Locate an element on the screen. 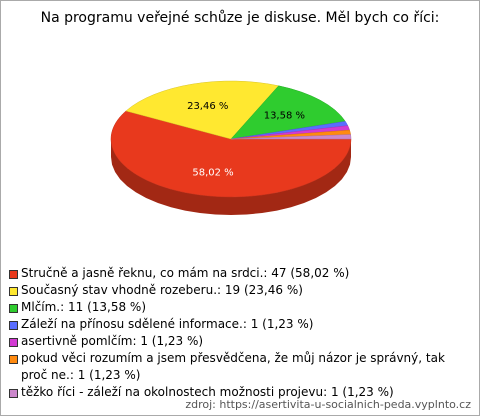 This screenshot has width=480, height=416. slice-side is located at coordinates (231, 177).